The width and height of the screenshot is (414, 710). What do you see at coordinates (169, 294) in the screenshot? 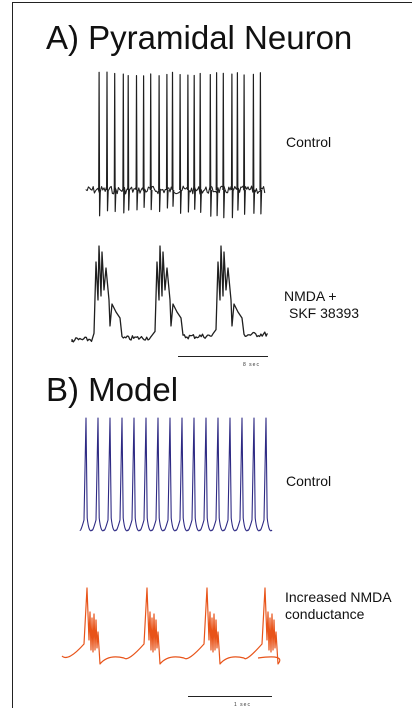
I see `a-drug-trace-line` at bounding box center [169, 294].